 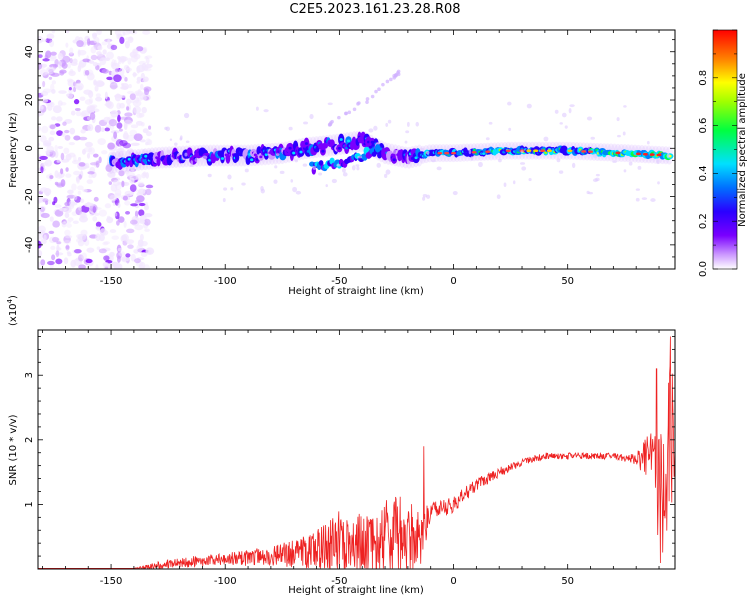 I want to click on colorbar-tick-label: 0.8, so click(x=703, y=78).